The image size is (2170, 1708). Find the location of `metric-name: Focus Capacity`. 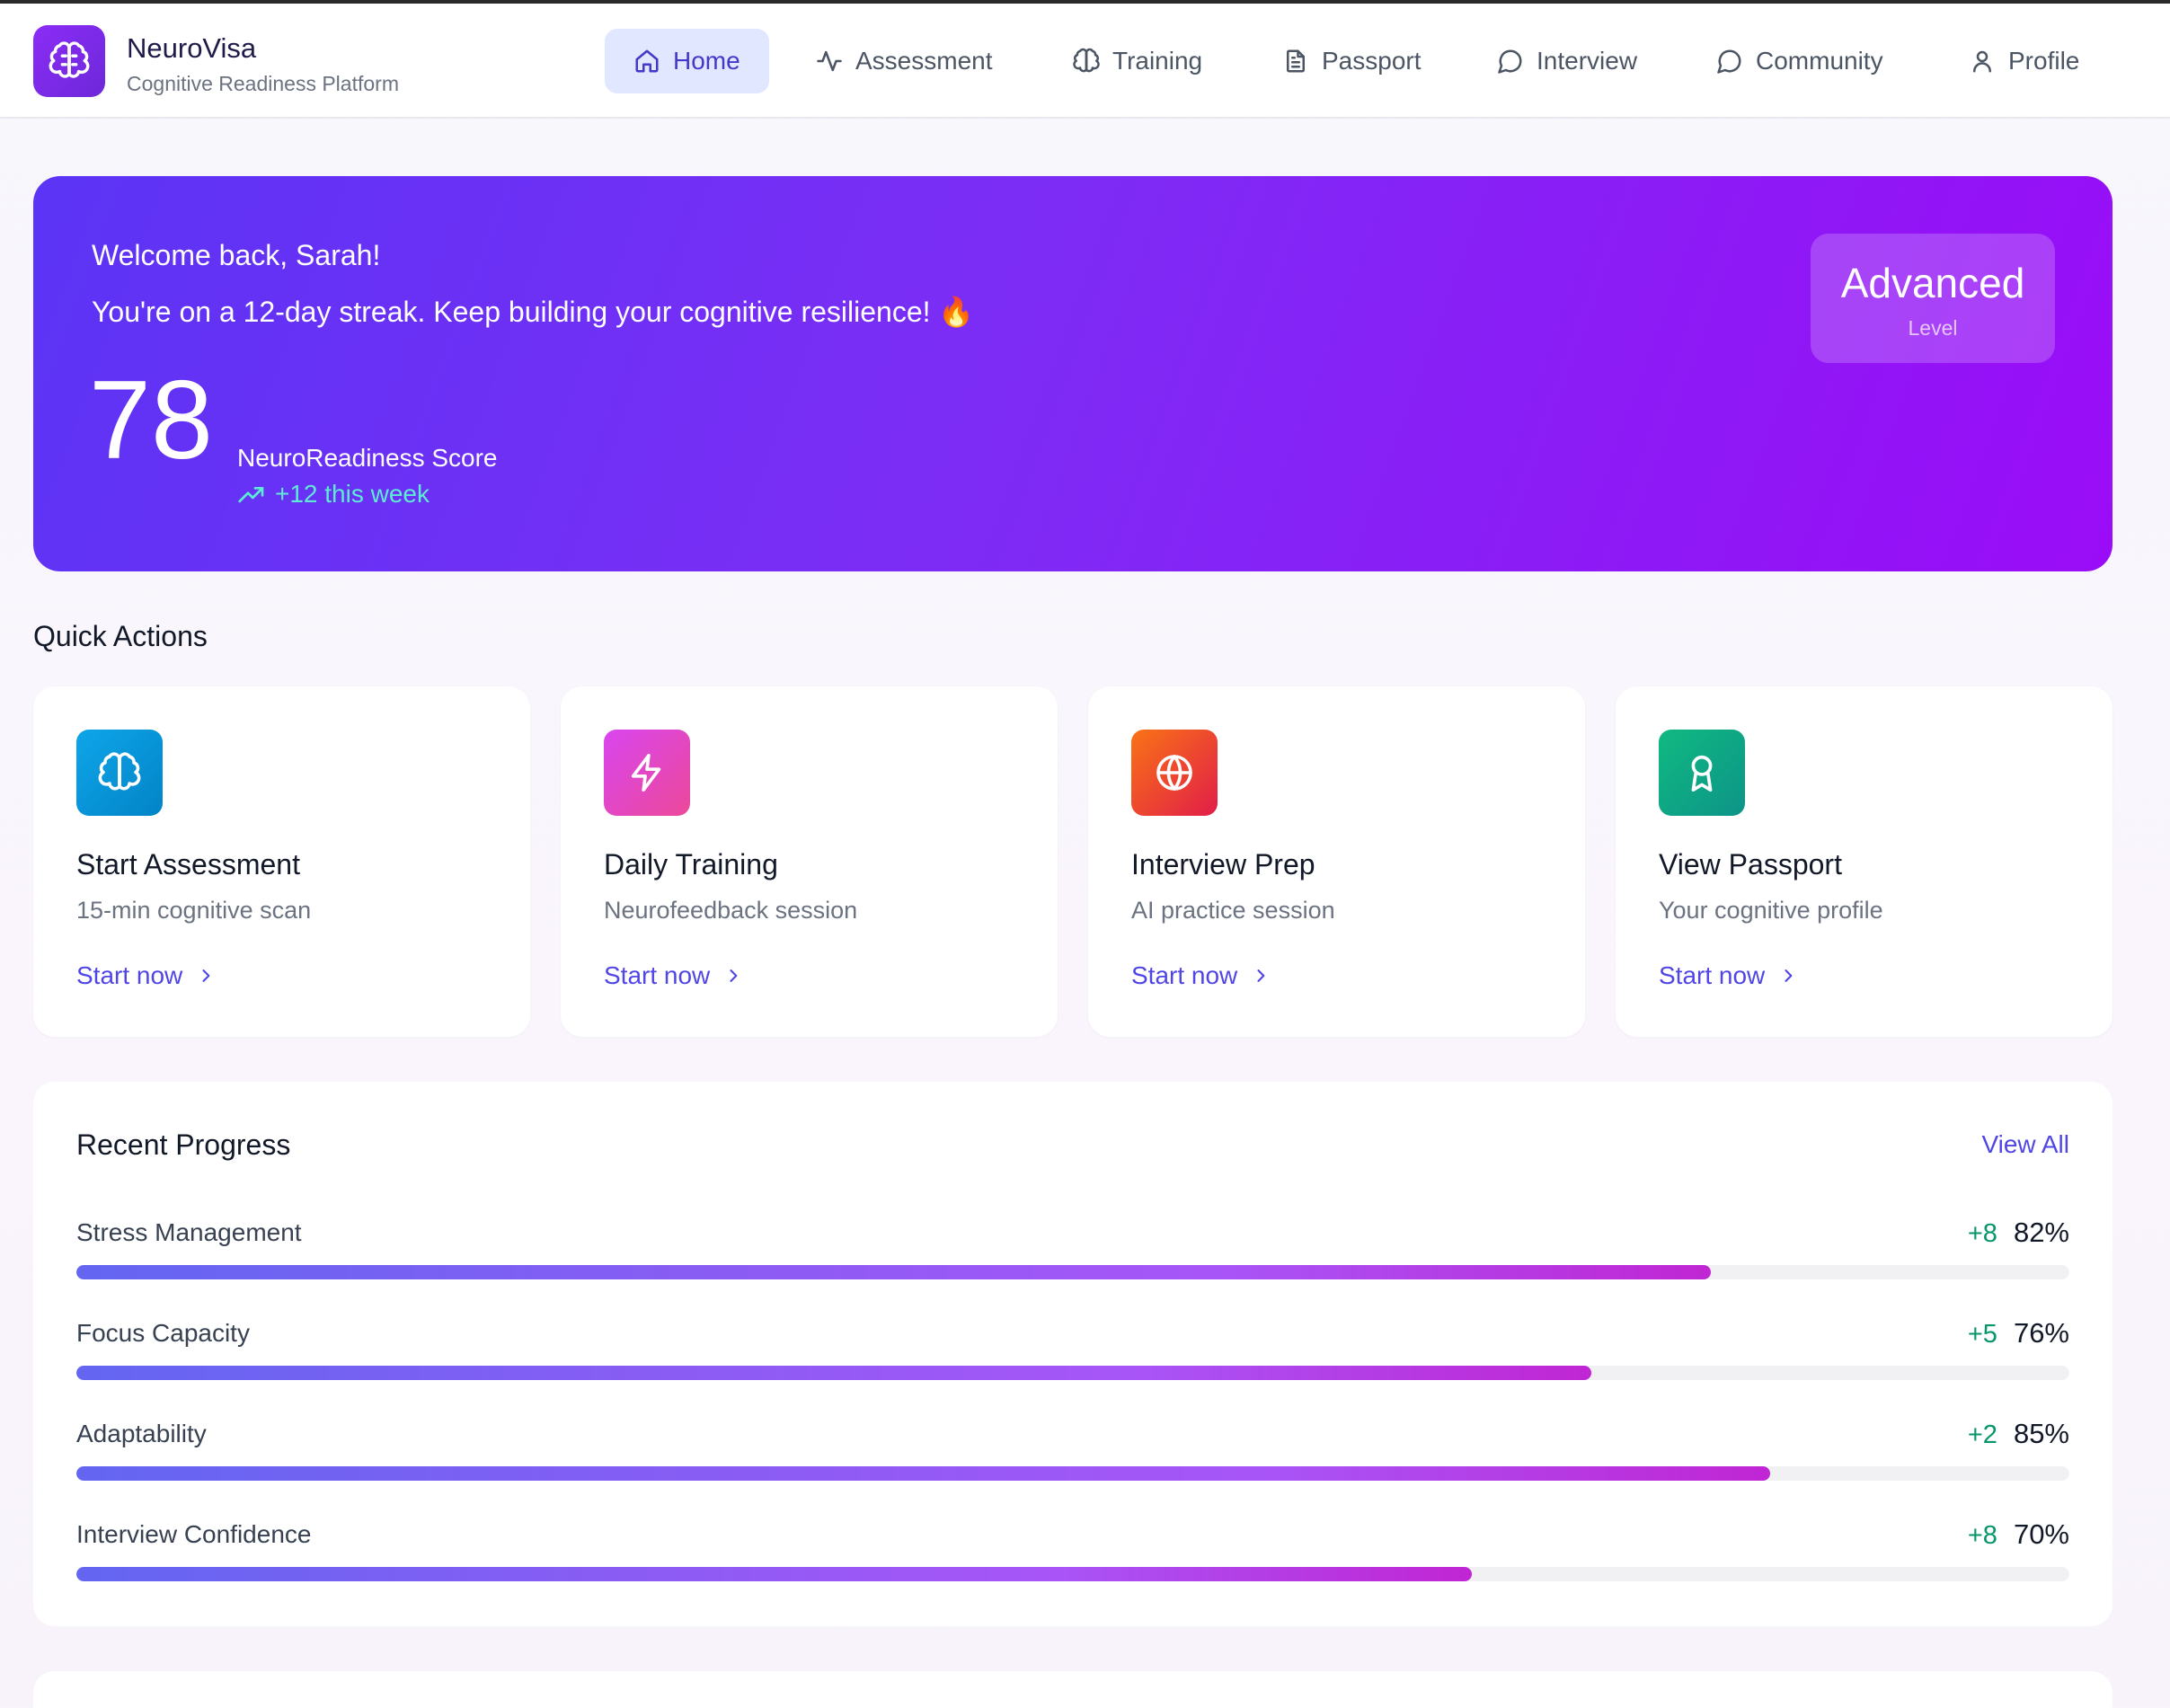

metric-name: Focus Capacity is located at coordinates (163, 1333).